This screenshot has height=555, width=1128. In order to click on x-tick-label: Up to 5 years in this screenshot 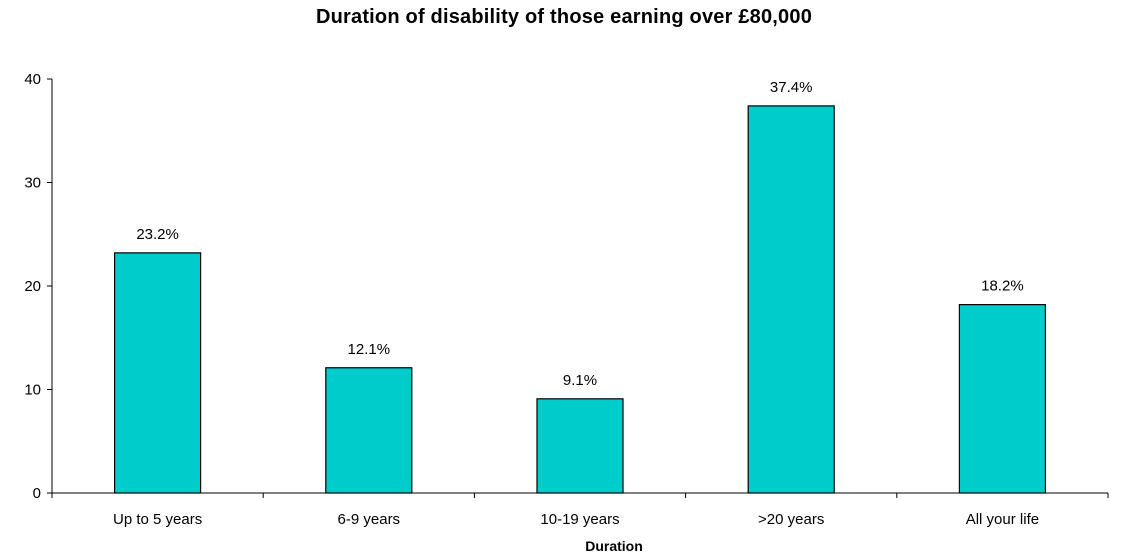, I will do `click(157, 519)`.